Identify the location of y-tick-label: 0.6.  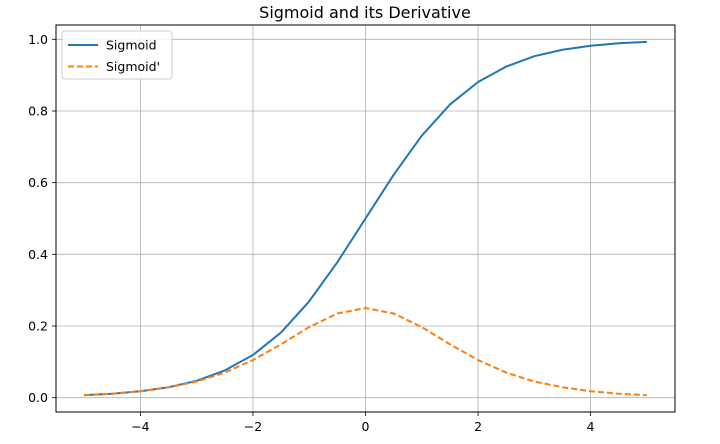
(38, 182).